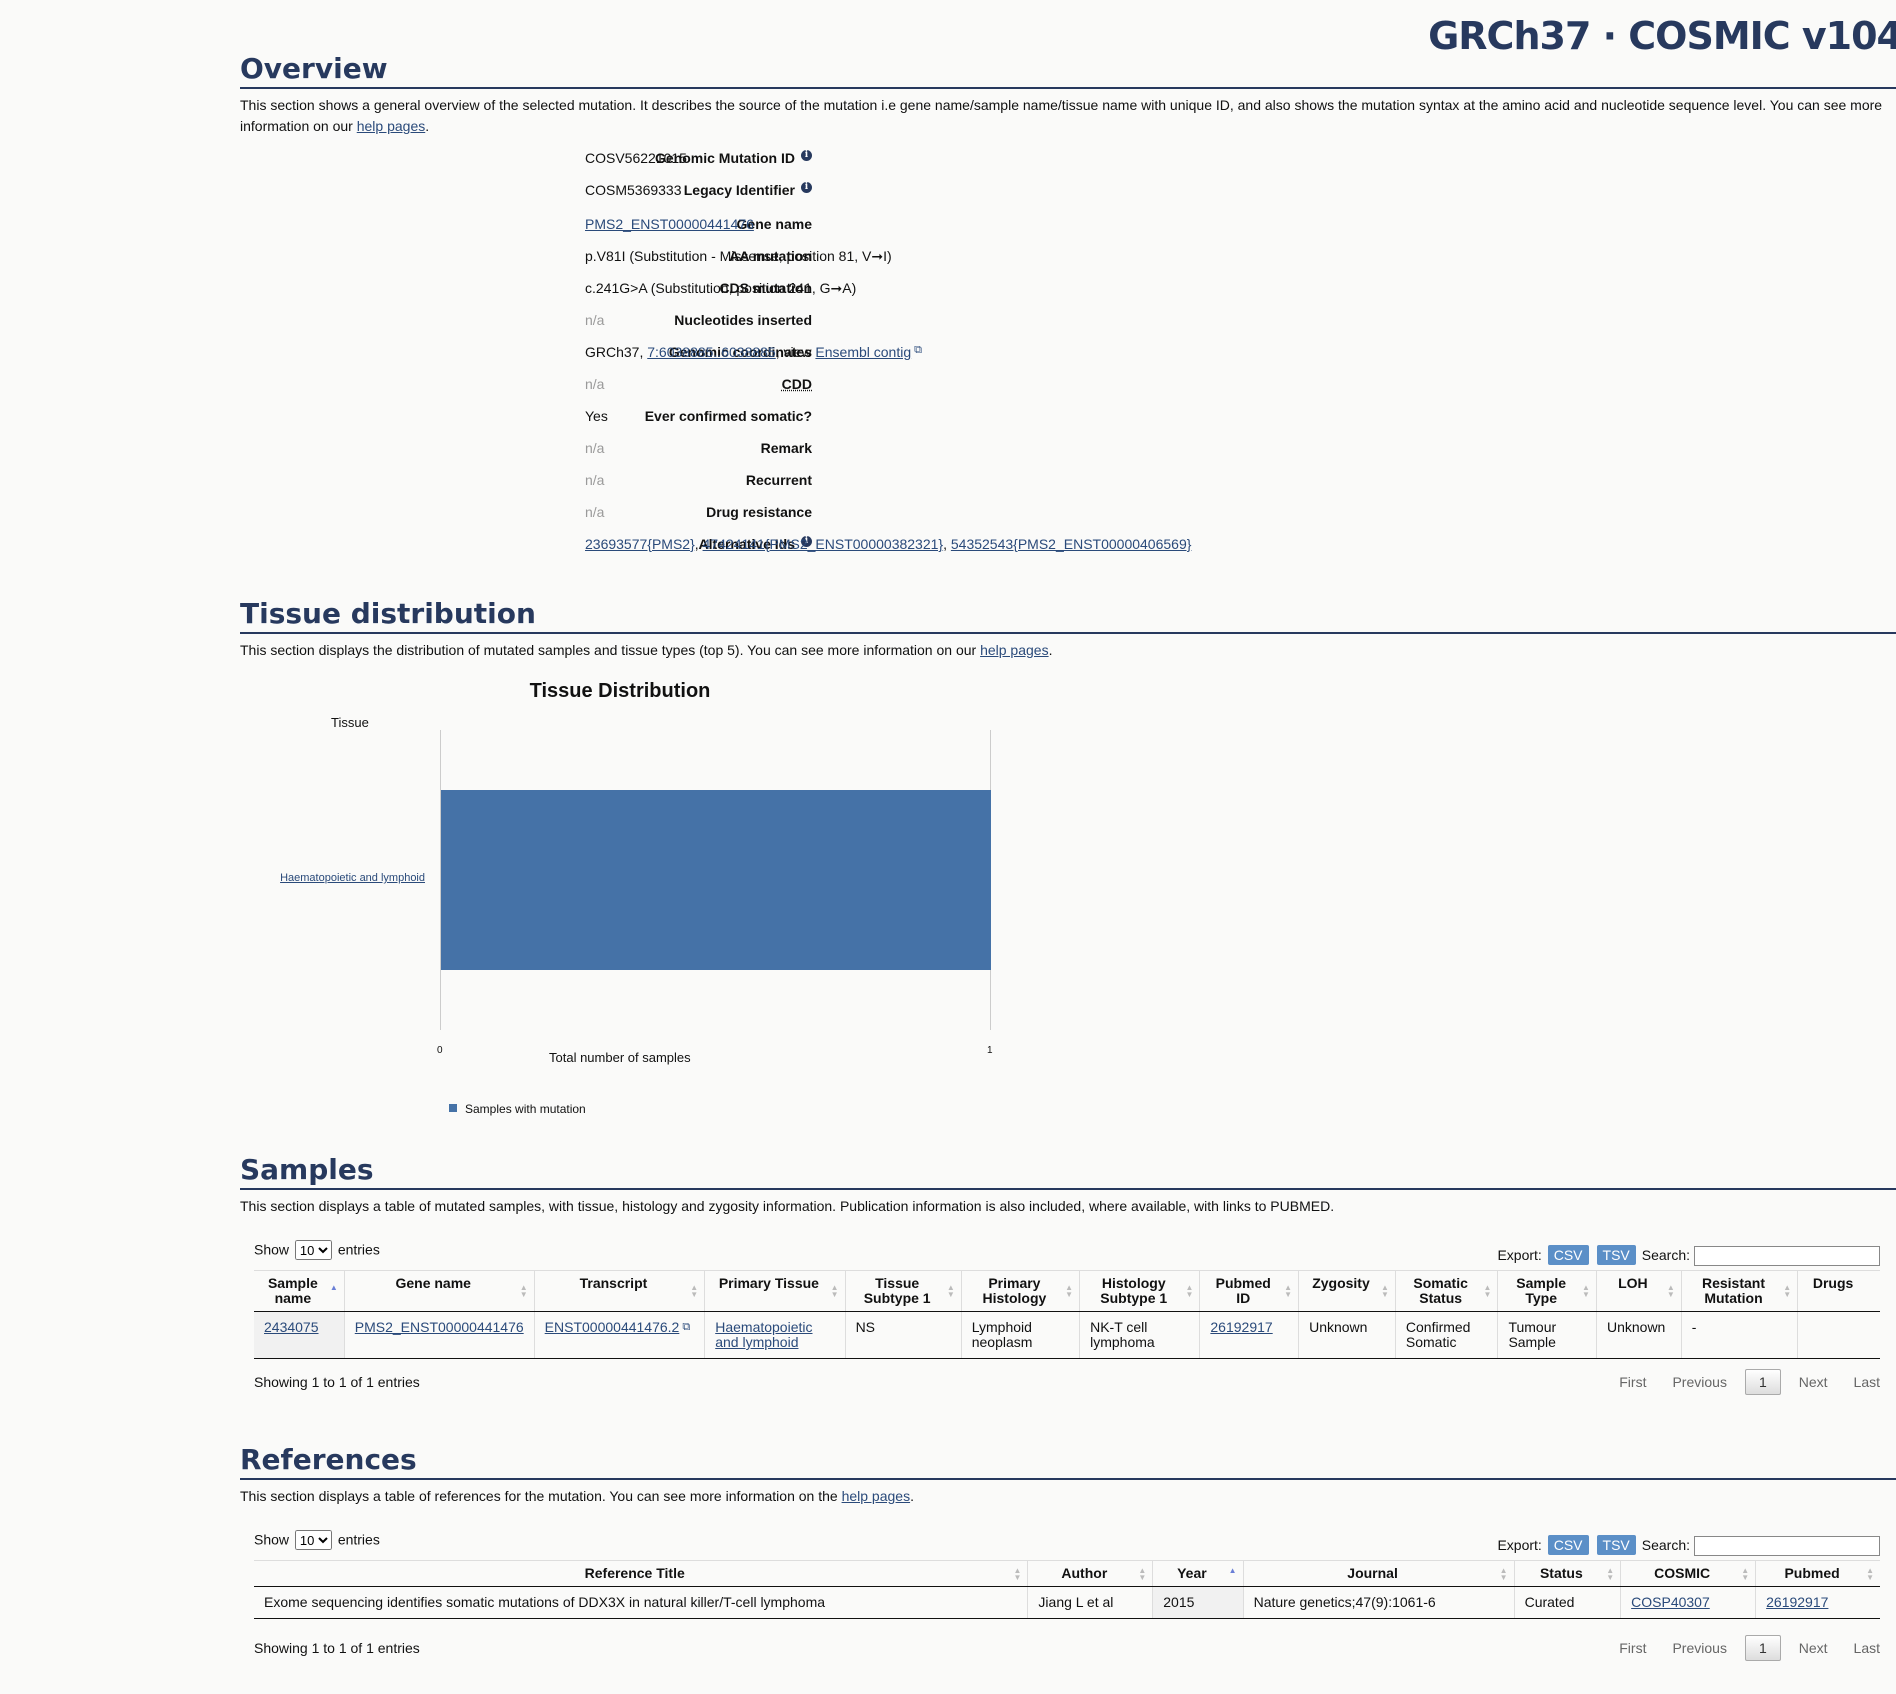 The height and width of the screenshot is (1694, 1896). Describe the element at coordinates (1639, 1291) in the screenshot. I see `column-header-loh: LOH ▲ ▼` at that location.